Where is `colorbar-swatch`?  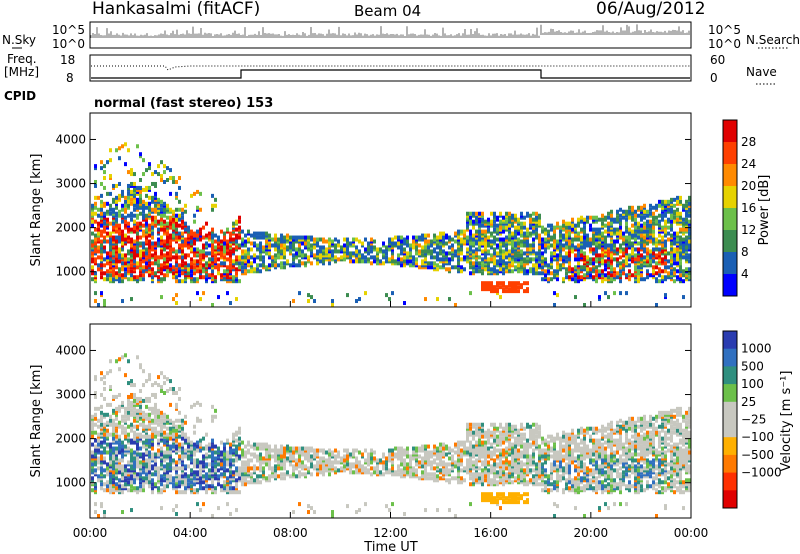
colorbar-swatch is located at coordinates (730, 285).